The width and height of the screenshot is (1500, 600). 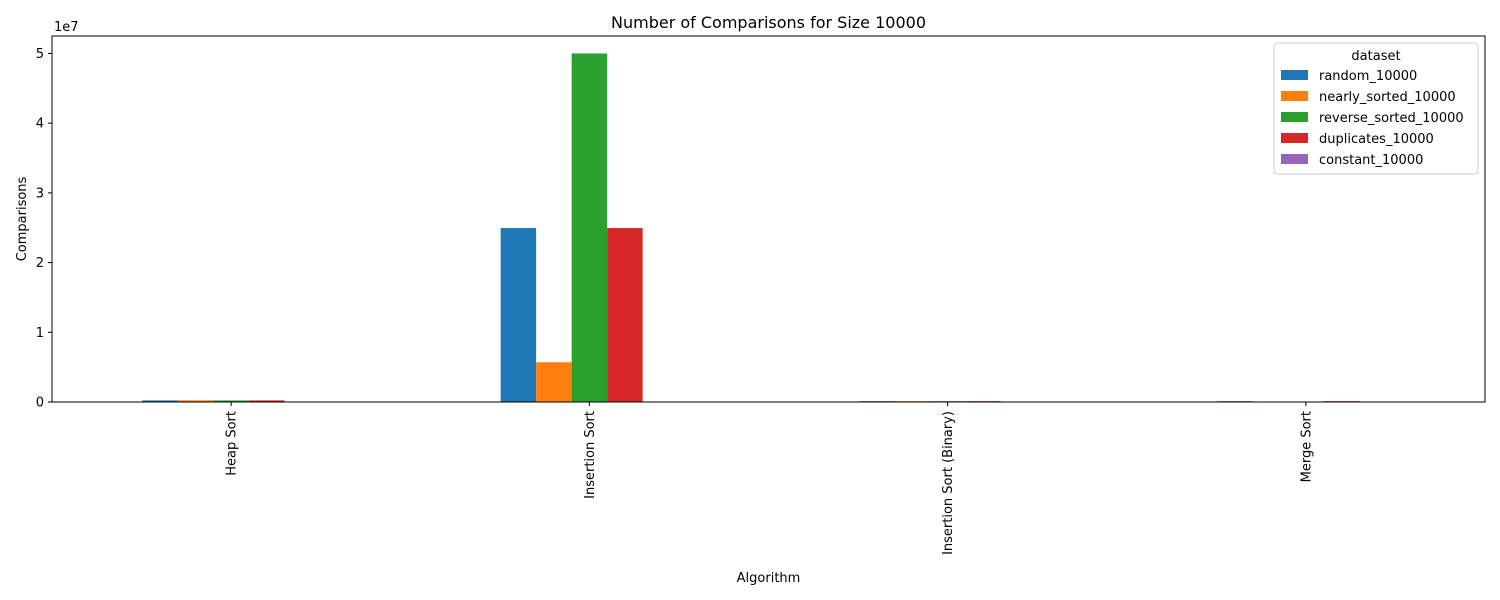 I want to click on y-tick-label: 0, so click(x=40, y=403).